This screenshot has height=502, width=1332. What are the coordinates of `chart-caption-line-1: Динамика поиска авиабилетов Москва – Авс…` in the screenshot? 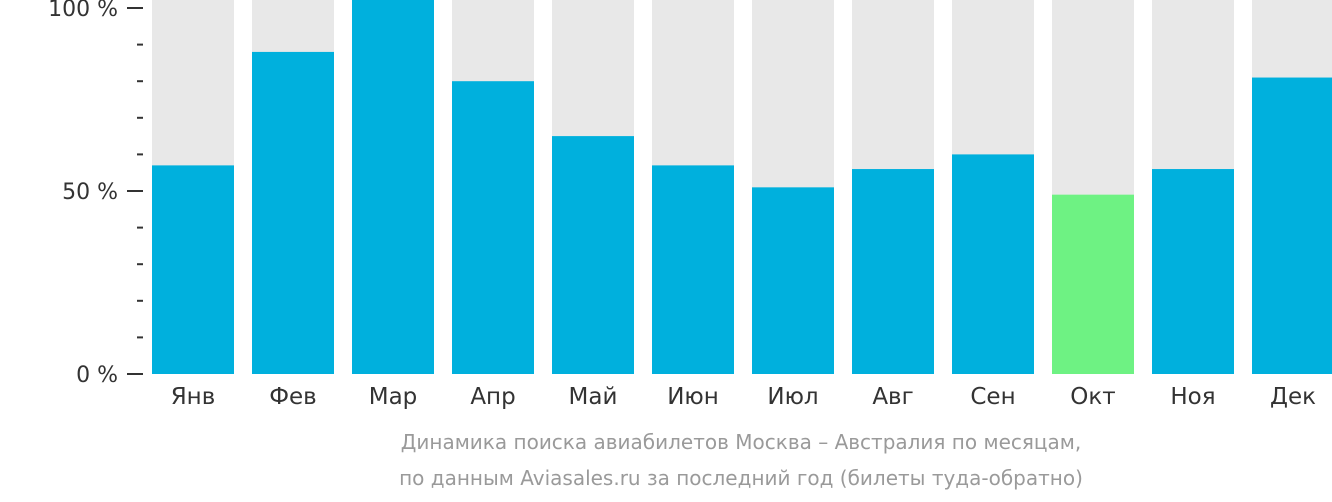 It's located at (741, 442).